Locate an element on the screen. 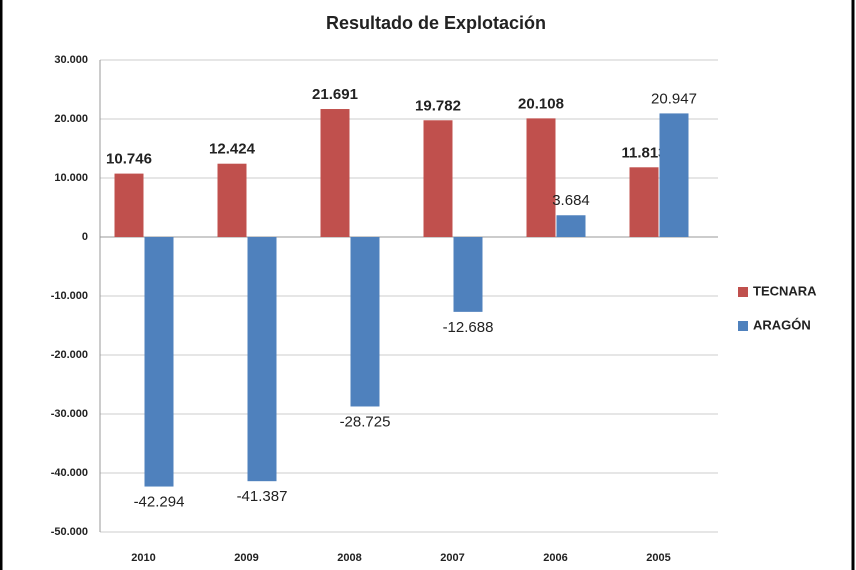 The image size is (856, 570). data-label: 21.691 is located at coordinates (335, 94).